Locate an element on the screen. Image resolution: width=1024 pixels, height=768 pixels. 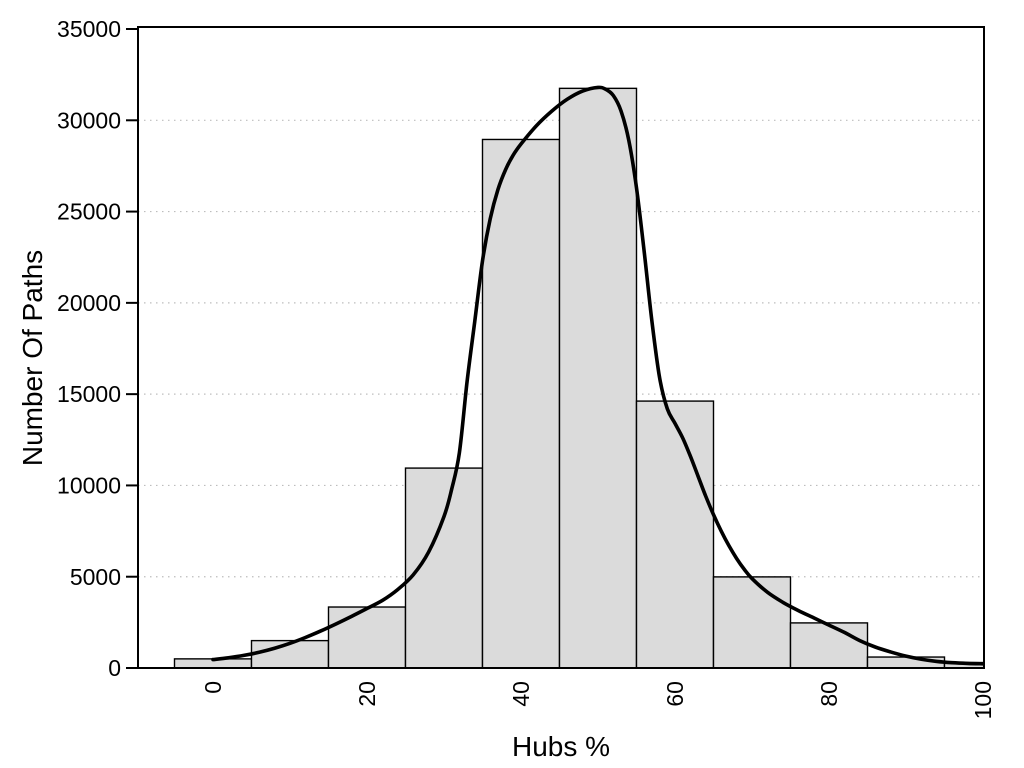
y-tick-label: 5000 is located at coordinates (95, 577).